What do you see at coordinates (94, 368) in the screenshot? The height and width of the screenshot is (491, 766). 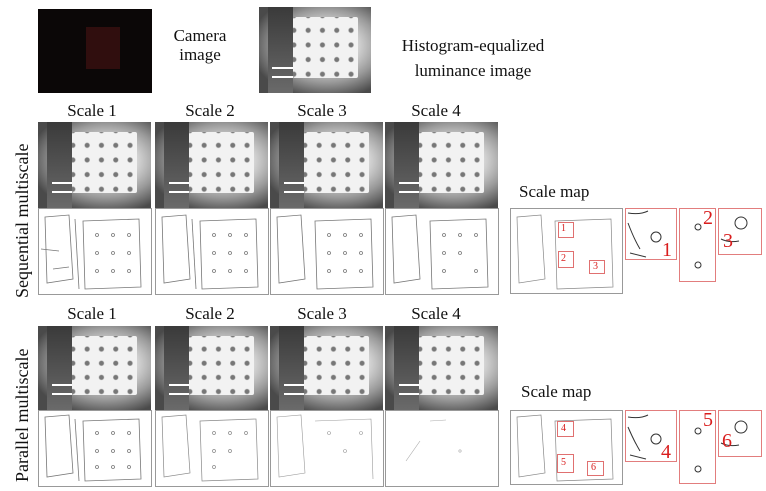 I see `par-scale-1-image` at bounding box center [94, 368].